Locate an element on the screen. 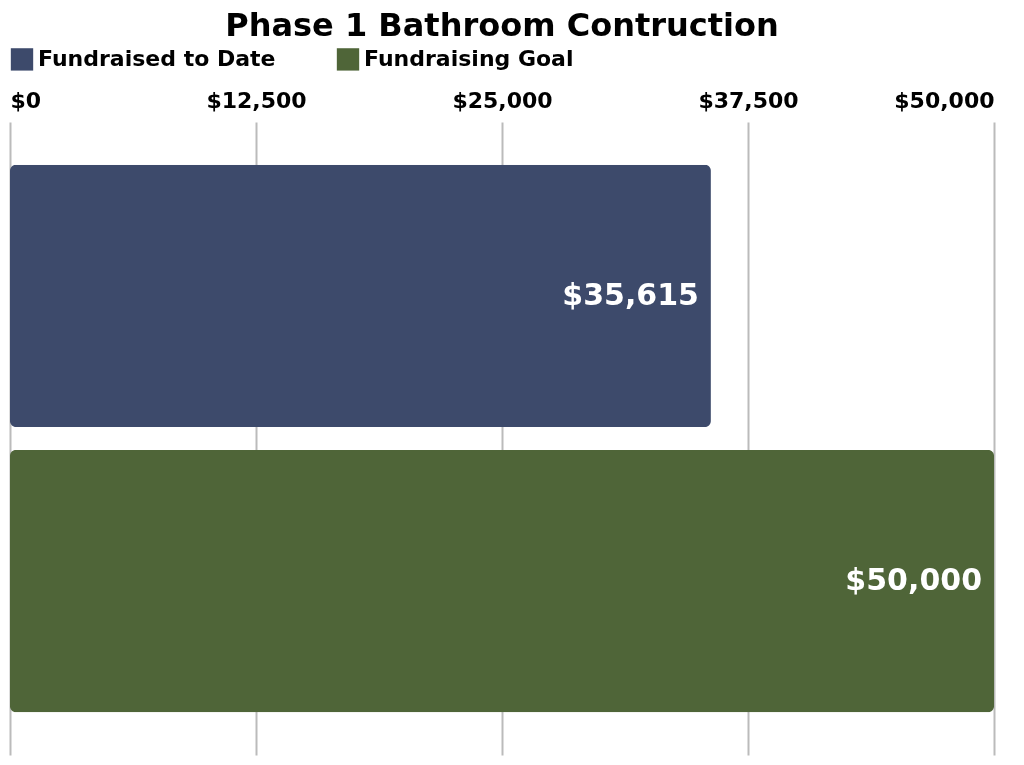 This screenshot has height=765, width=1024. data-label: $35,615 is located at coordinates (630, 294).